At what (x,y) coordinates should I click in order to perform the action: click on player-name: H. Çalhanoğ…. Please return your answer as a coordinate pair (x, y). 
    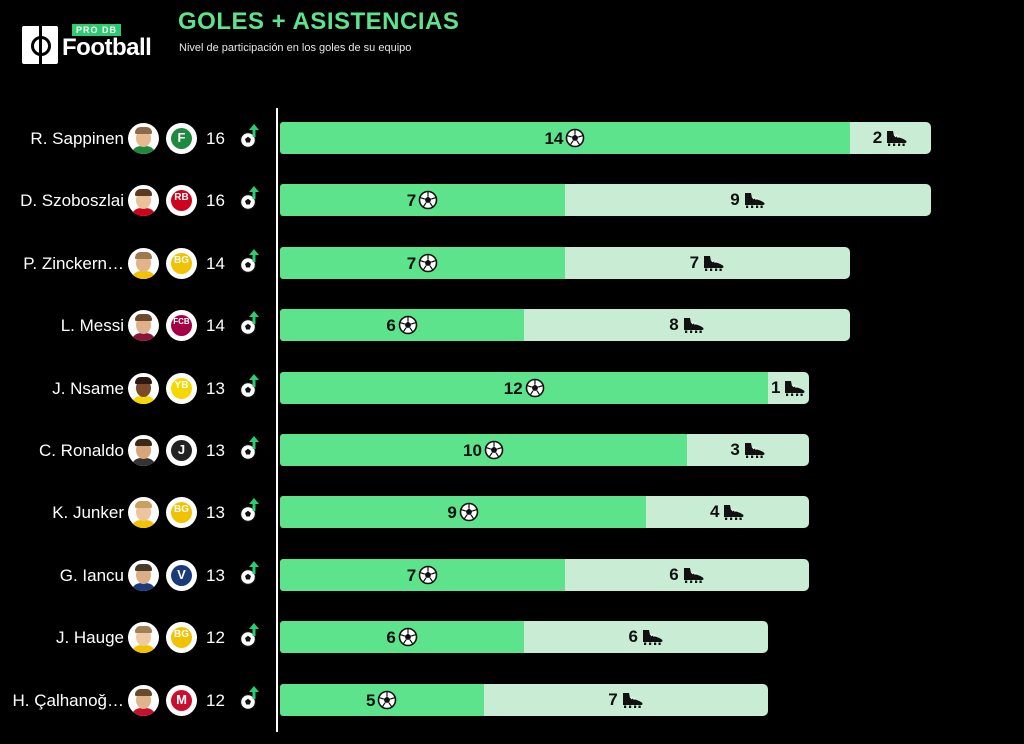
    Looking at the image, I should click on (68, 700).